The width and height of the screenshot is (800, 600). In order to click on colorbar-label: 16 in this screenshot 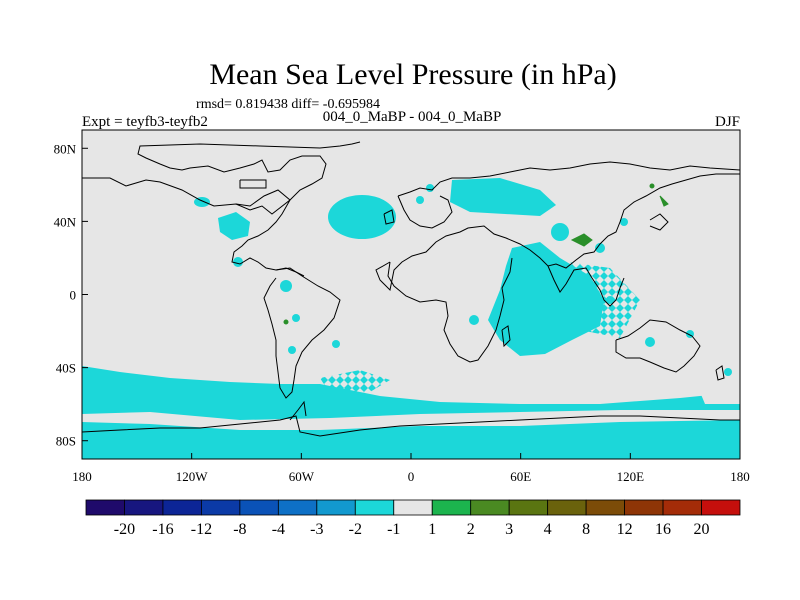, I will do `click(663, 529)`.